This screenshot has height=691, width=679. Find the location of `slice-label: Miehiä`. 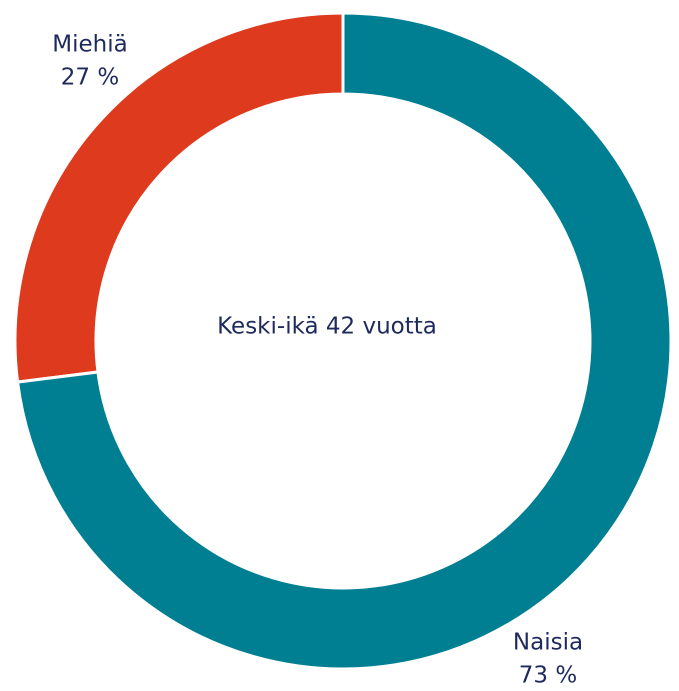

slice-label: Miehiä is located at coordinates (89, 45).